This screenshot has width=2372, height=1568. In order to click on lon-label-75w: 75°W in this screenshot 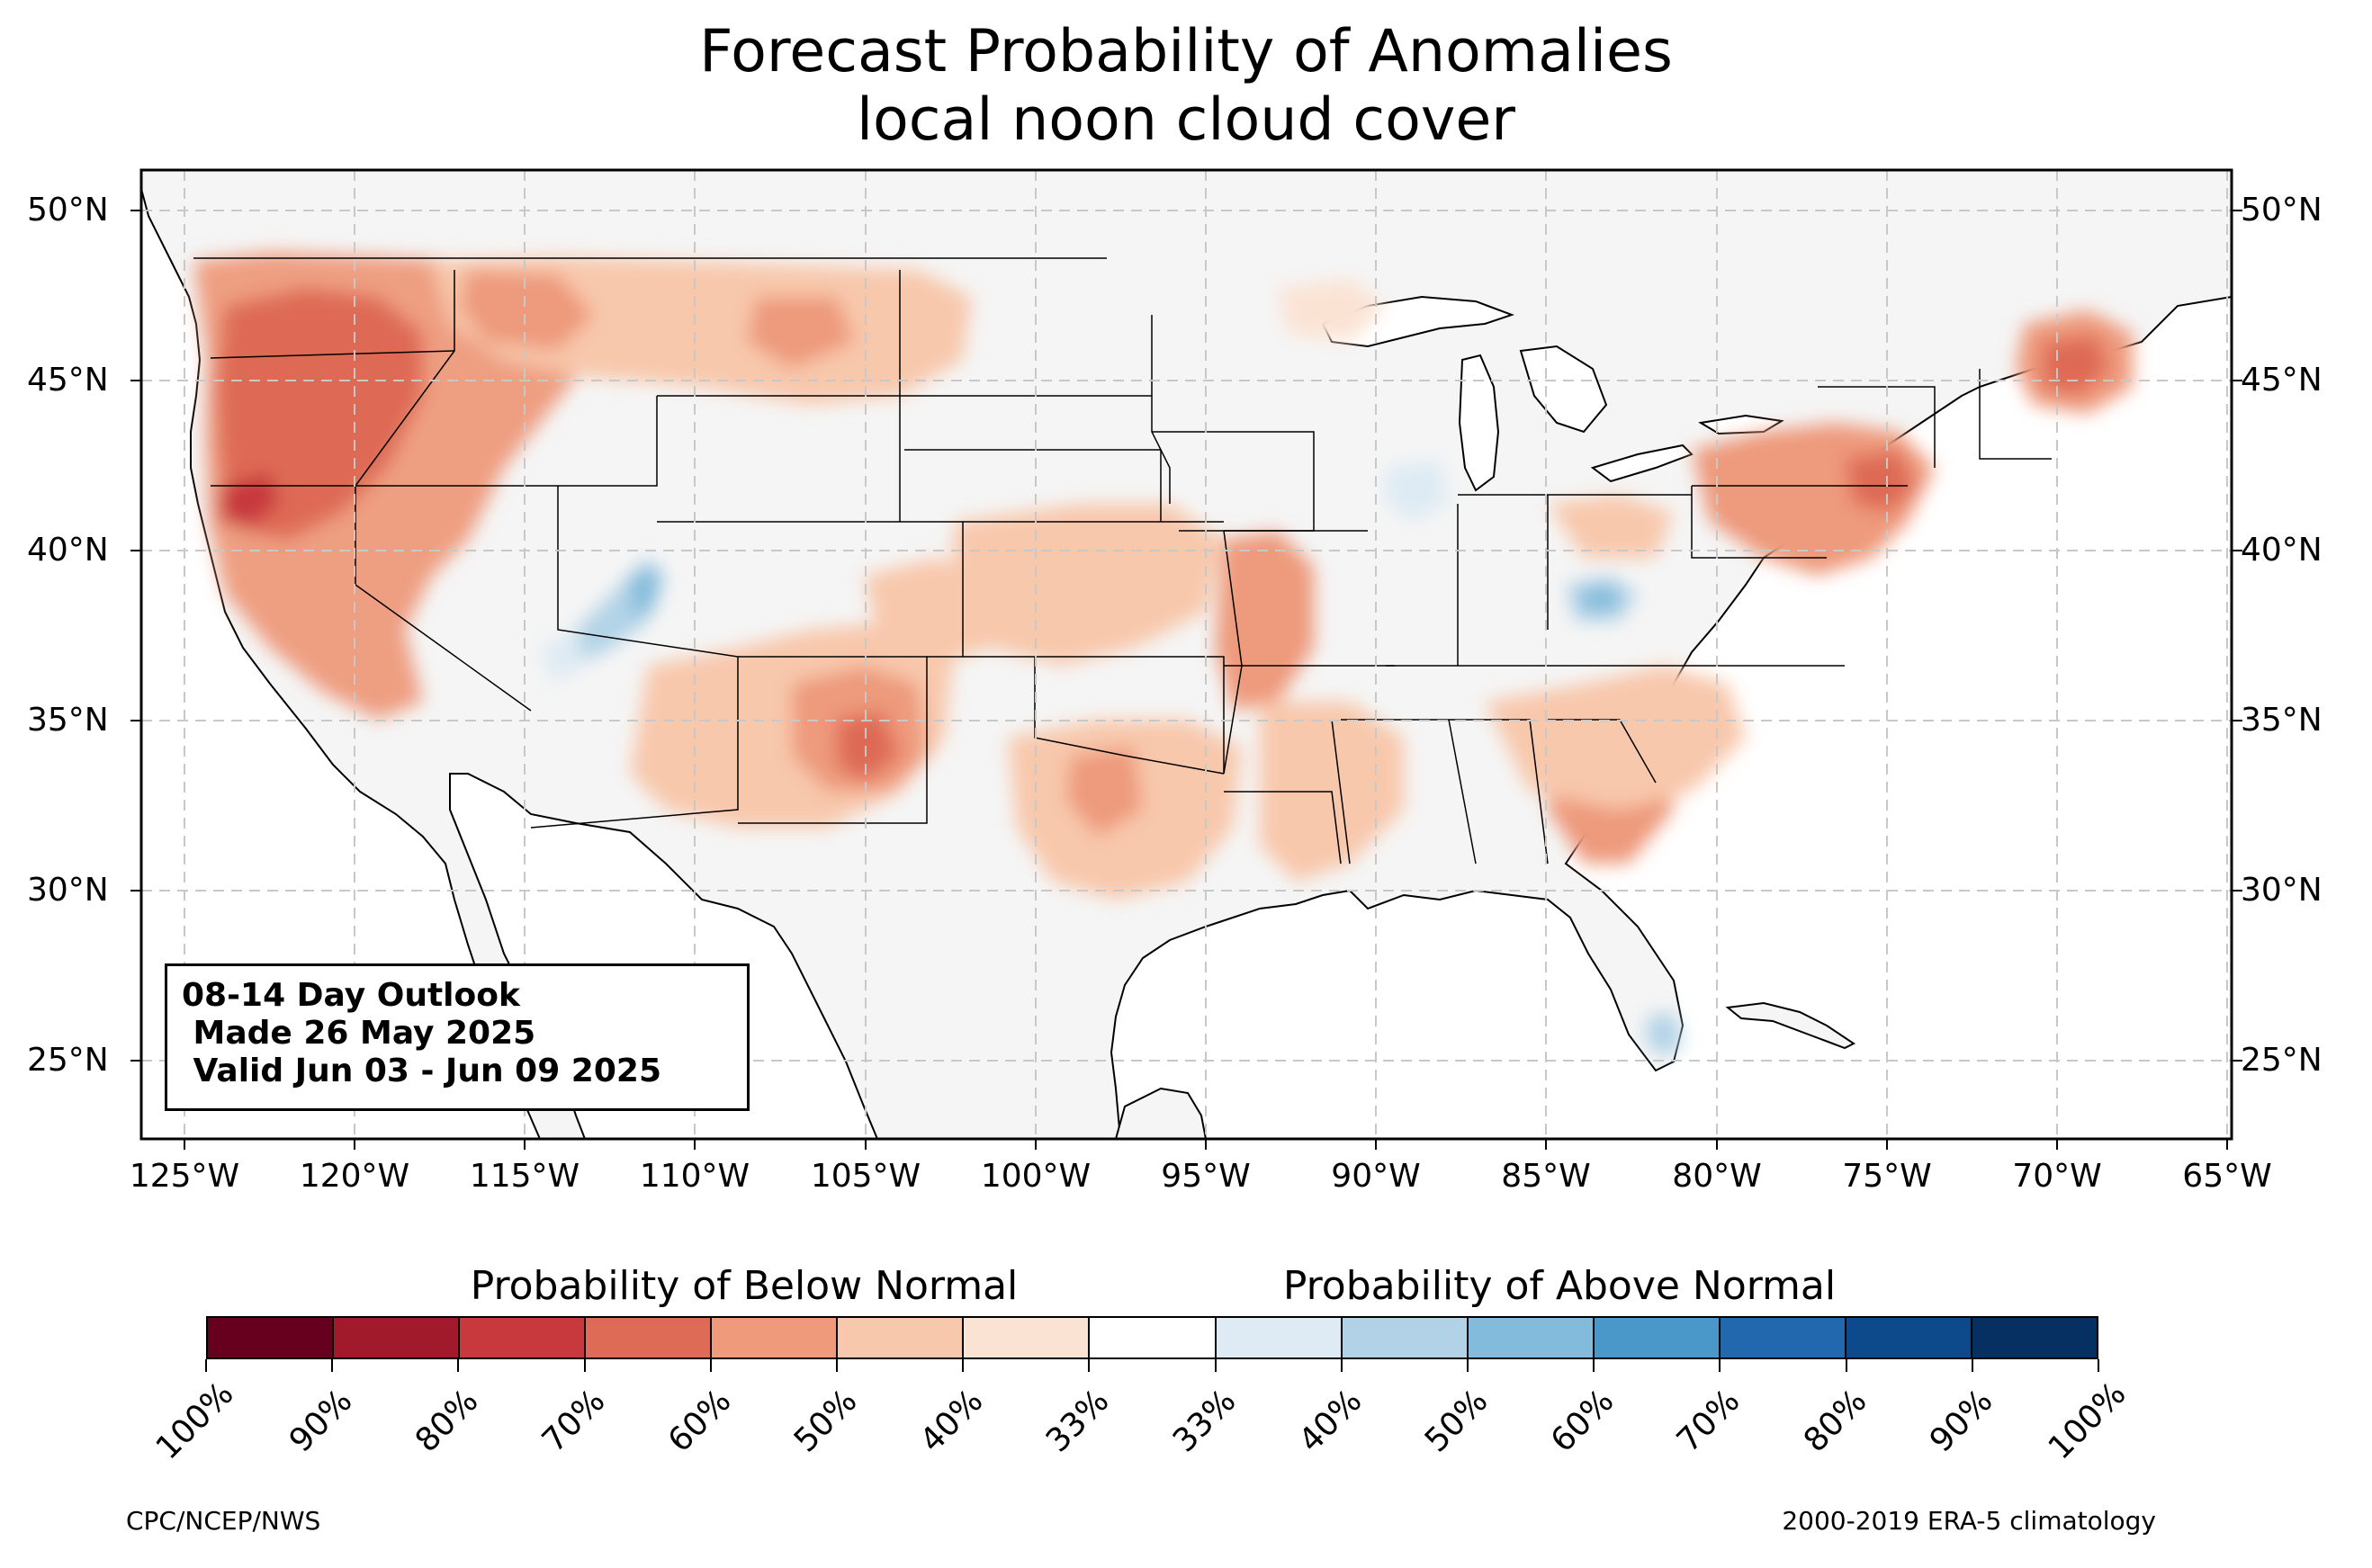, I will do `click(1887, 1176)`.